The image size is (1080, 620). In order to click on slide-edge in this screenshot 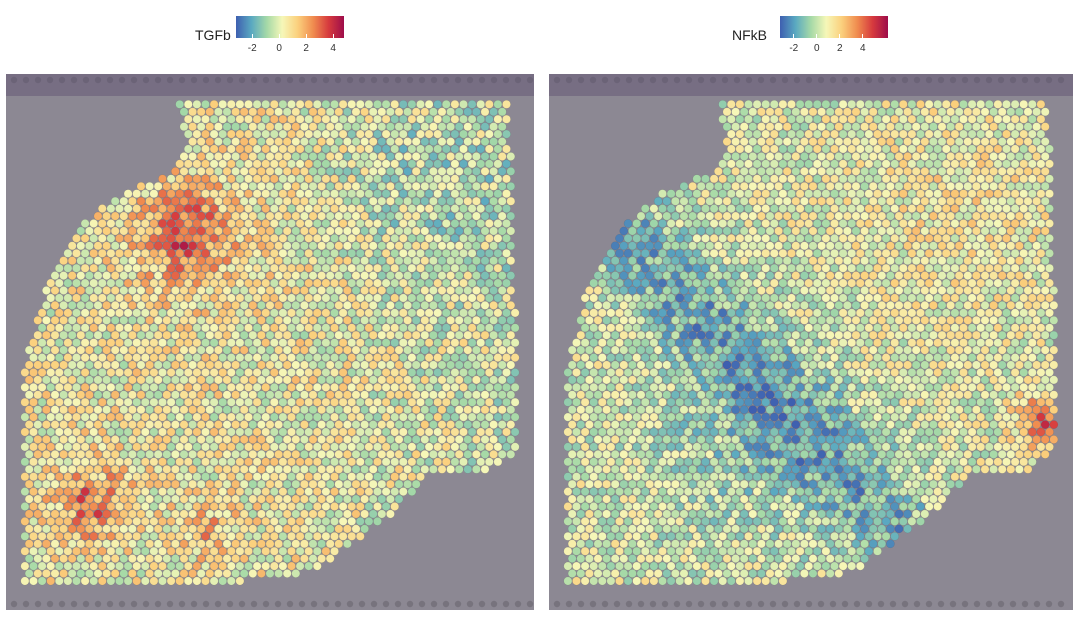, I will do `click(270, 85)`.